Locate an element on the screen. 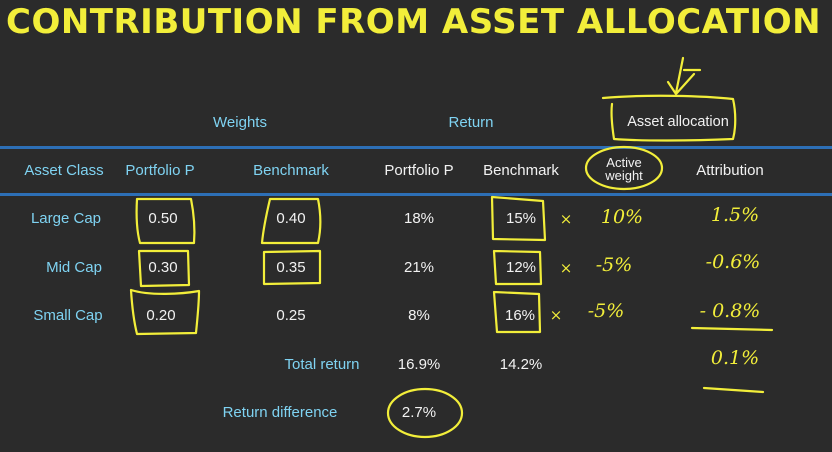 The image size is (832, 452). row-asset-class: Small Cap is located at coordinates (68, 315).